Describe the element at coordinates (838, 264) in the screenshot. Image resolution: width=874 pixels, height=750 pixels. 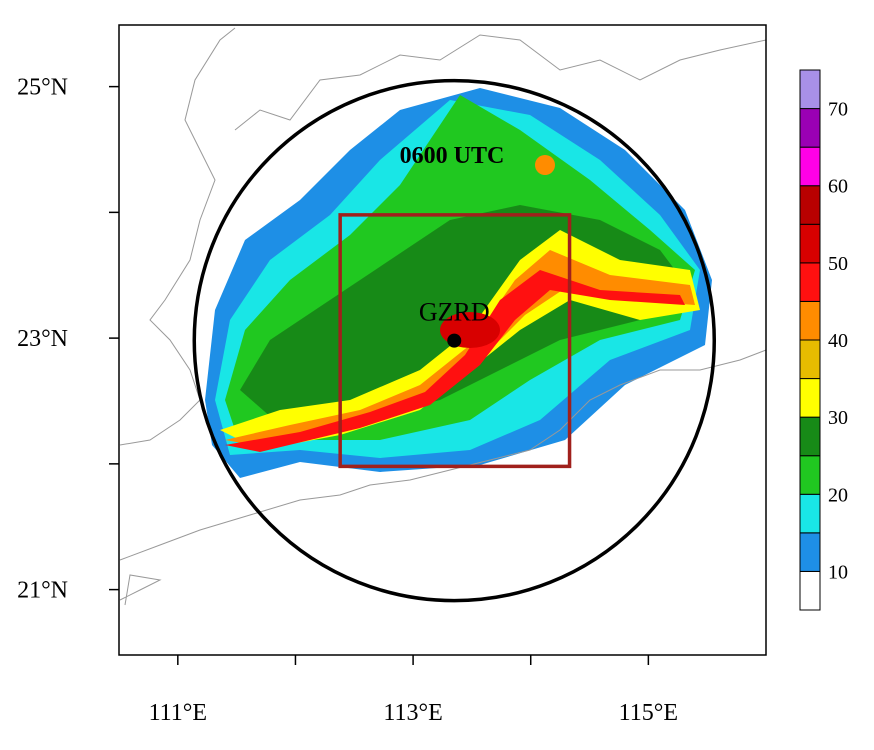
I see `colorbar-tick-label: 50` at that location.